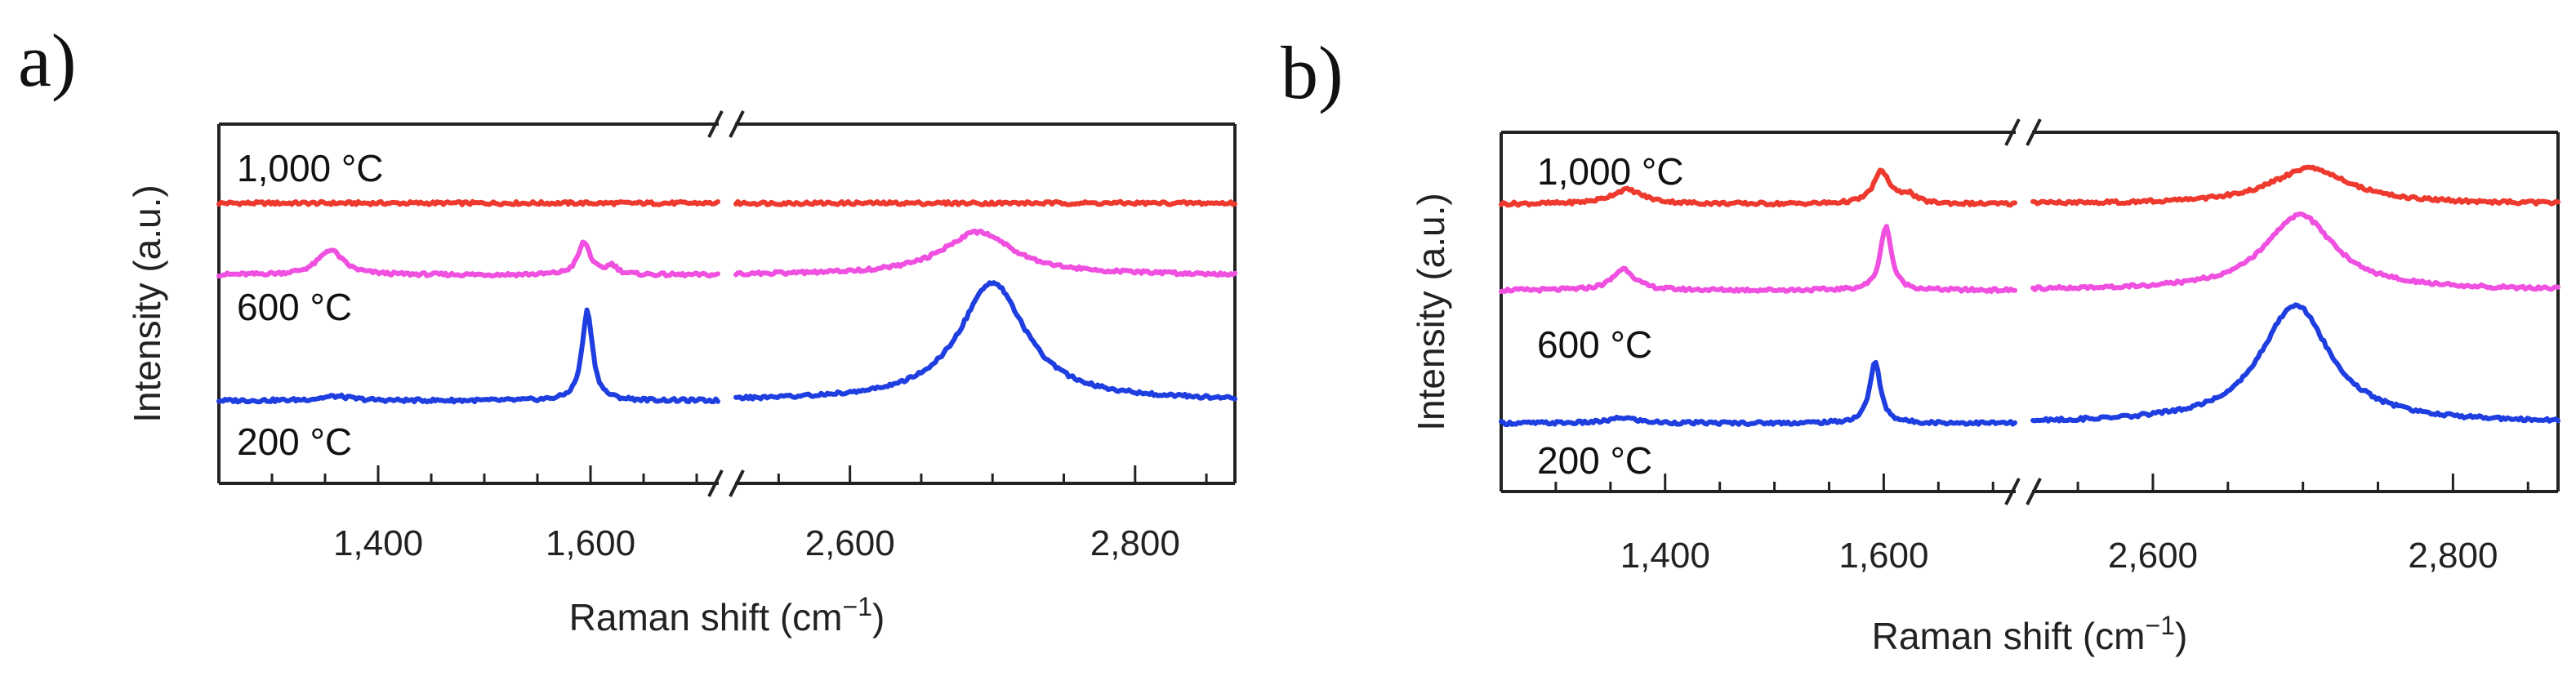 This screenshot has height=694, width=2576. I want to click on panel-a-letter: a), so click(47, 60).